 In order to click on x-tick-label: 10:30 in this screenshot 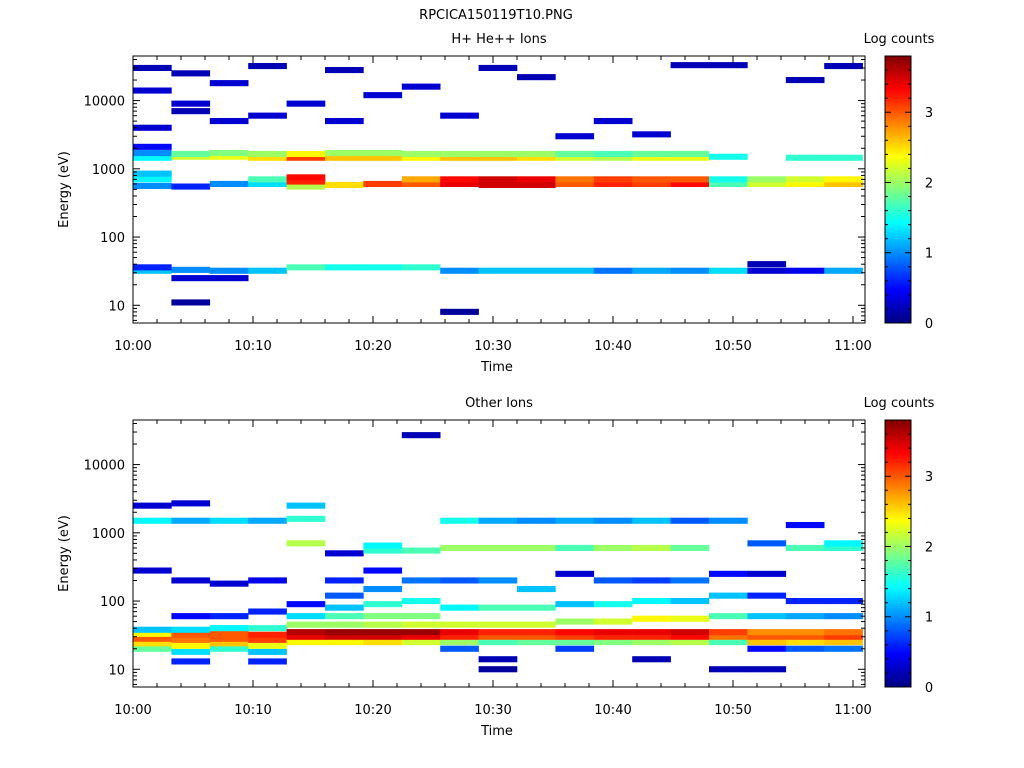, I will do `click(492, 346)`.